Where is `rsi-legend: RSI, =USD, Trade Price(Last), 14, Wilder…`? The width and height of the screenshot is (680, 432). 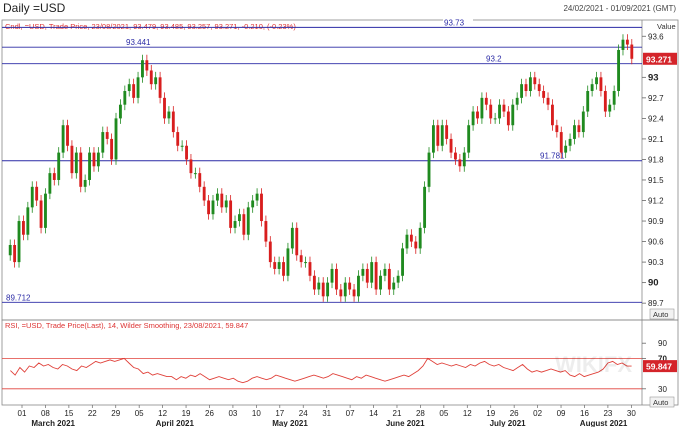
rsi-legend: RSI, =USD, Trade Price(Last), 14, Wilder… is located at coordinates (126, 325).